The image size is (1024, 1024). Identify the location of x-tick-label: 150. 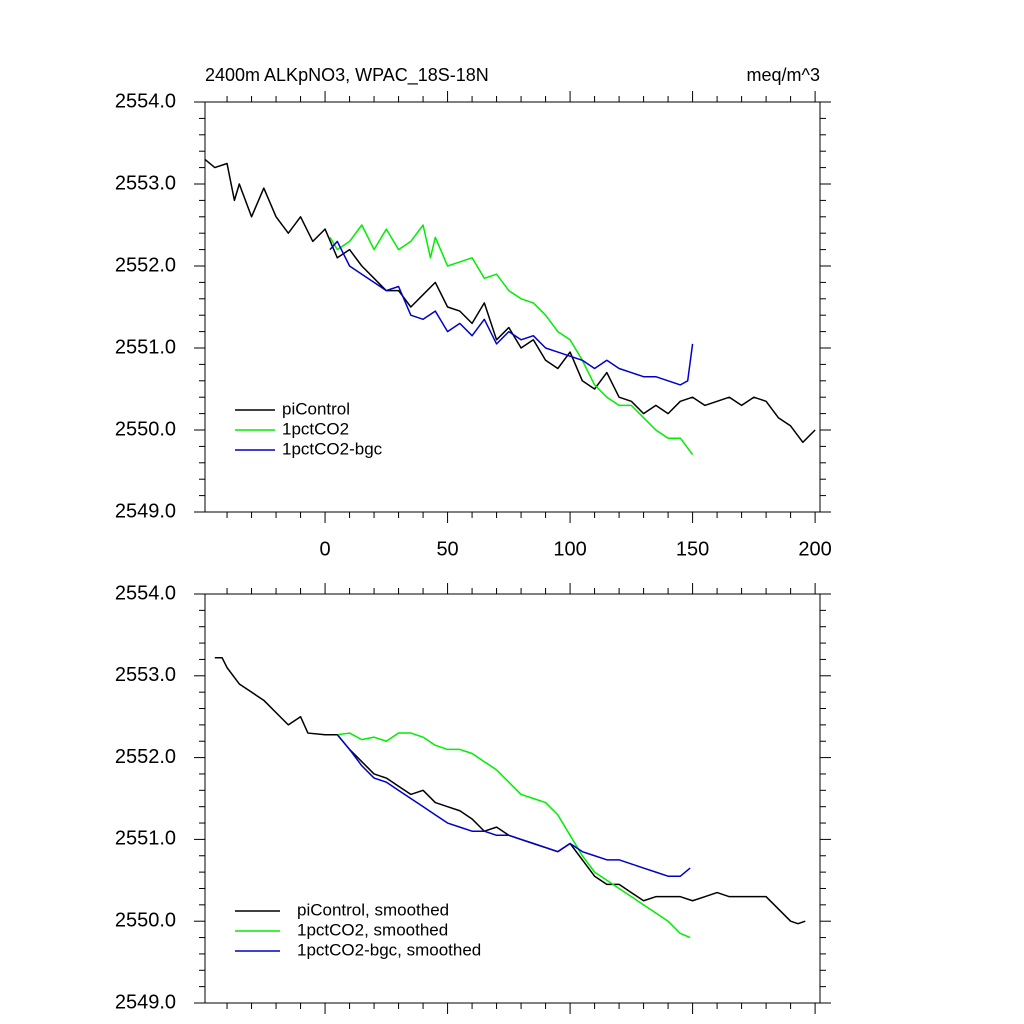
(692, 549).